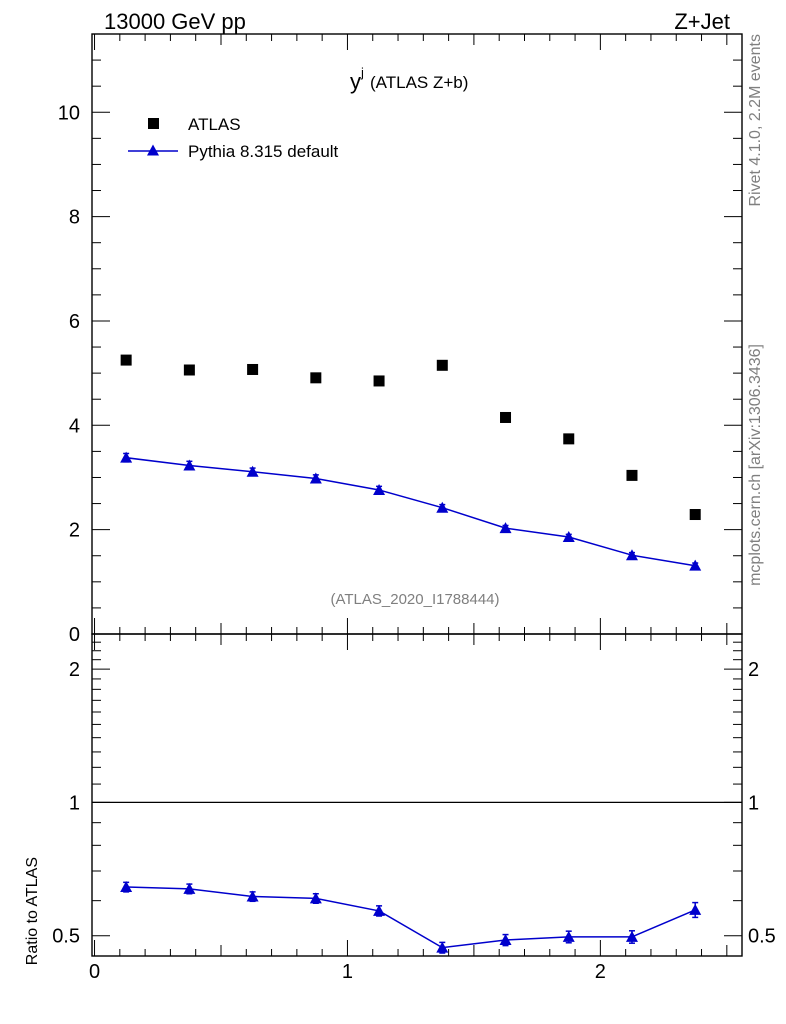 This screenshot has height=1024, width=786. What do you see at coordinates (69, 113) in the screenshot?
I see `y-tick-label: 10` at bounding box center [69, 113].